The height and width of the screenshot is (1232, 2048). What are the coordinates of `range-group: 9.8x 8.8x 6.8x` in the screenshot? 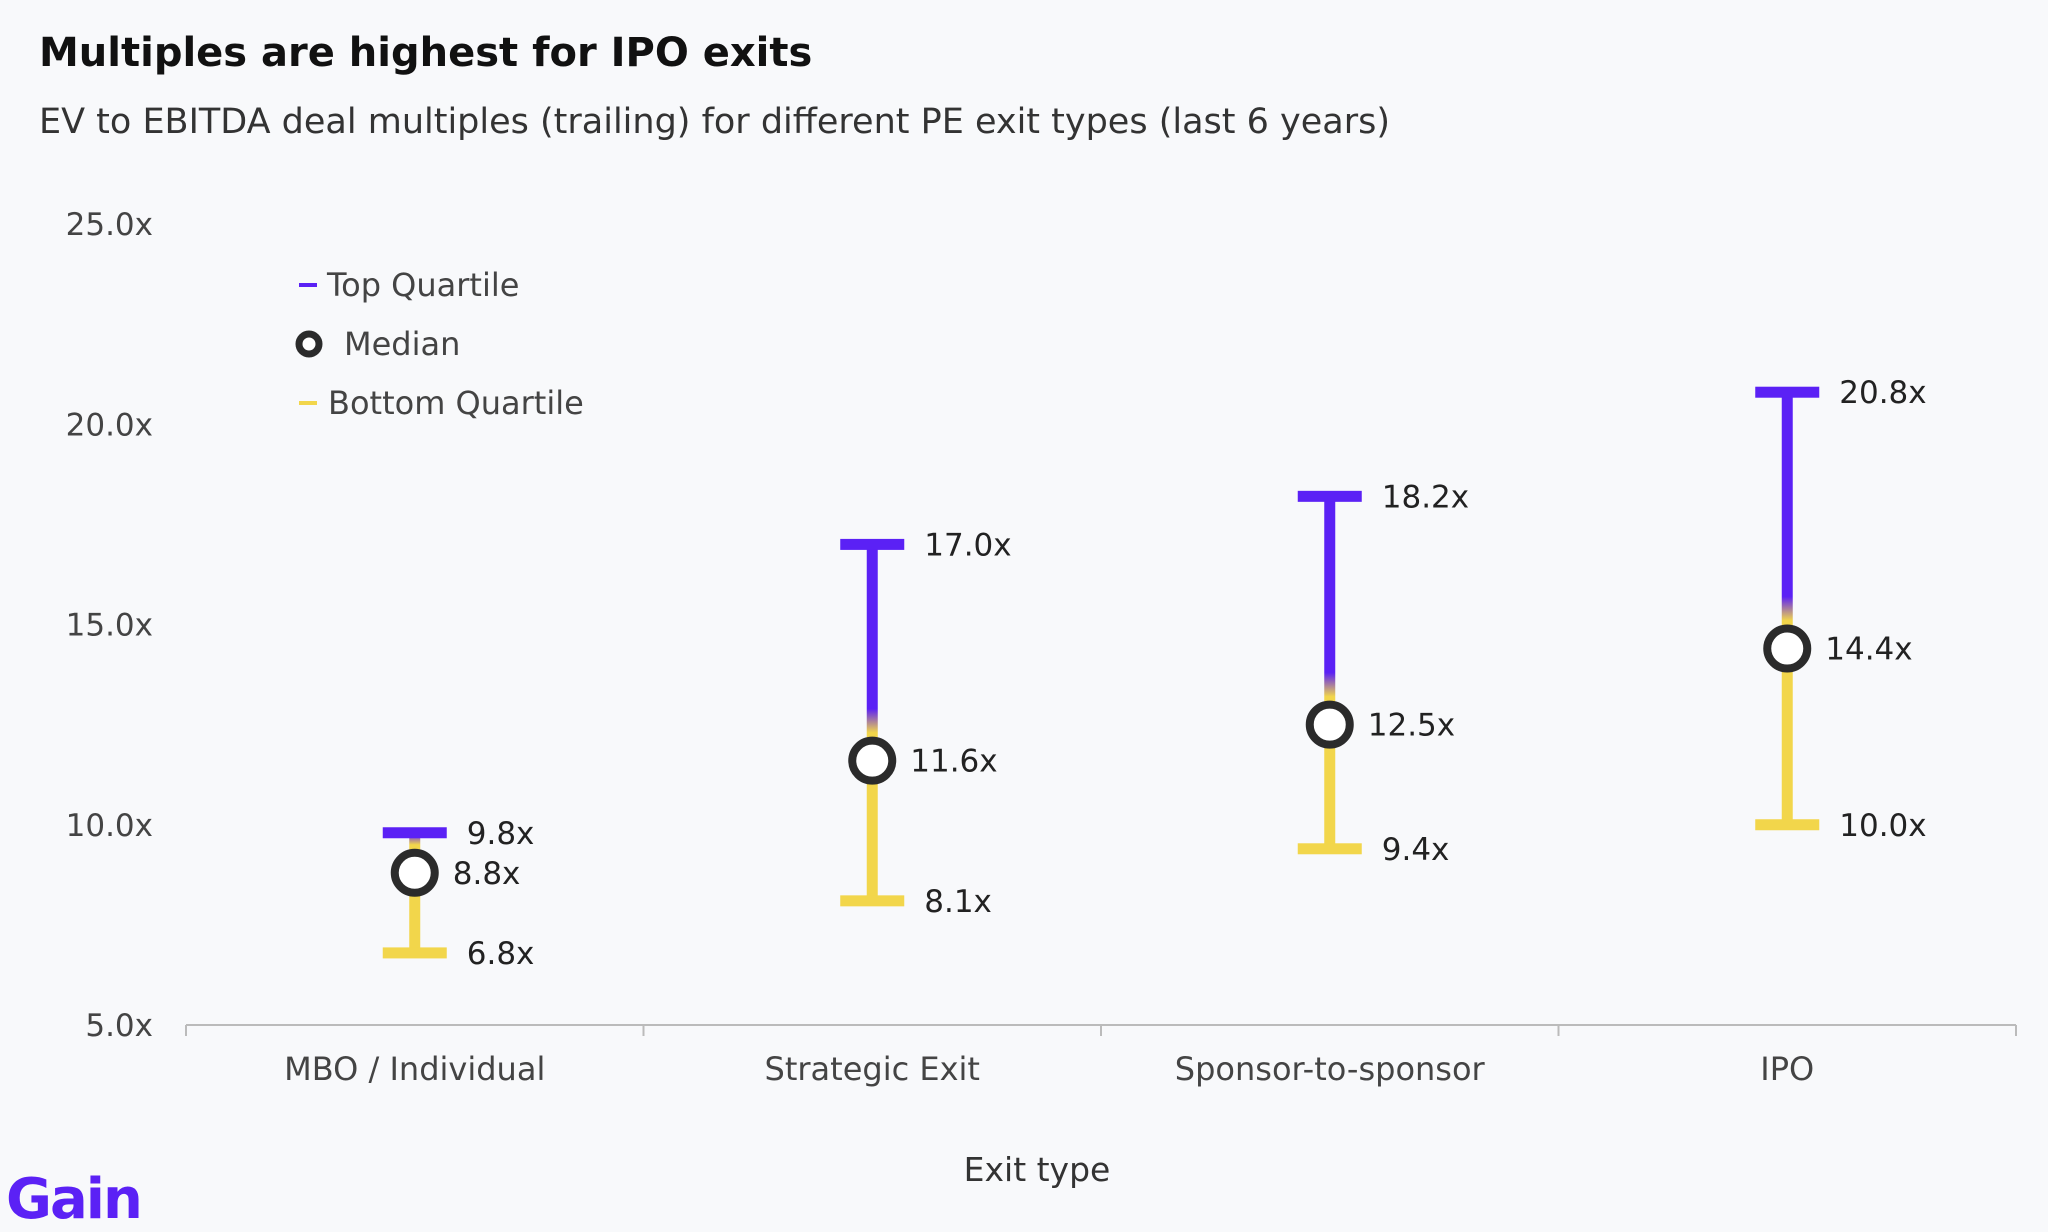 It's located at (458, 894).